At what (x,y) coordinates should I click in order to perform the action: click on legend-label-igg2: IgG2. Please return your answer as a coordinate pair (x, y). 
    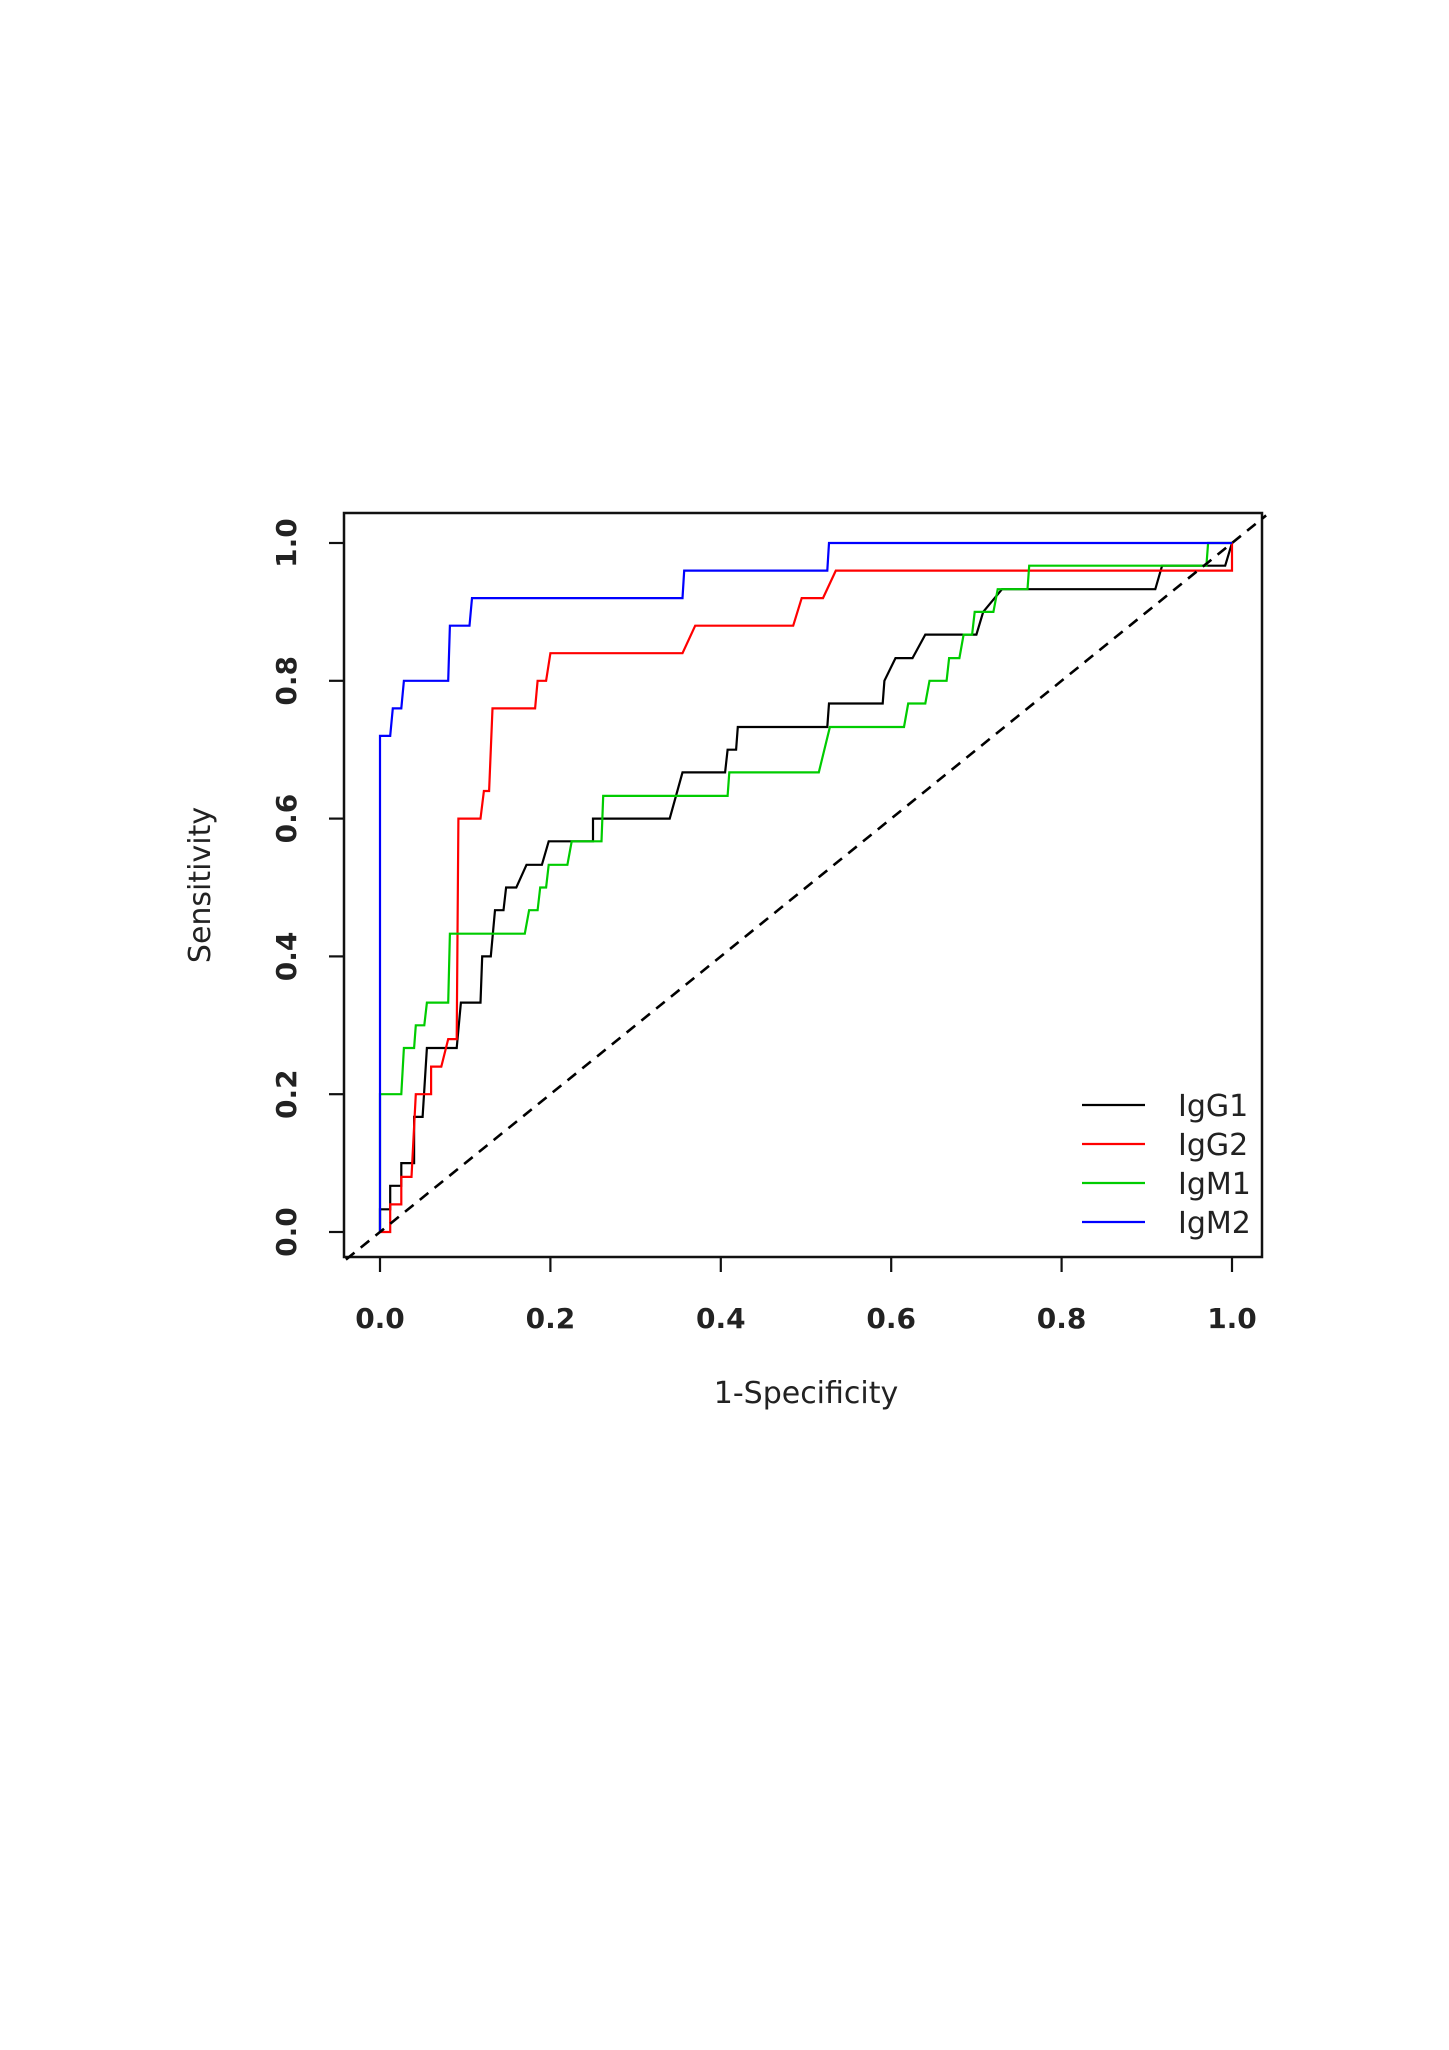
    Looking at the image, I should click on (1213, 1145).